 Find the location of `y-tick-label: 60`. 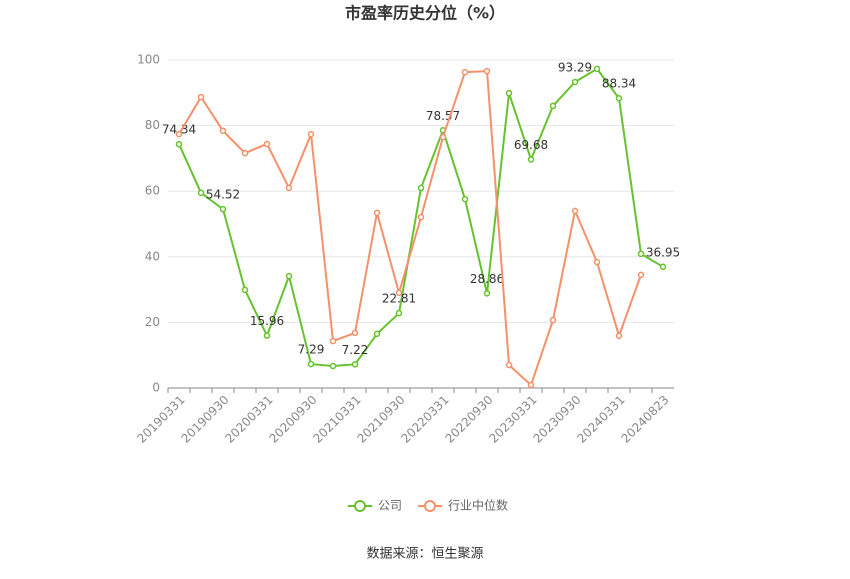

y-tick-label: 60 is located at coordinates (152, 191).